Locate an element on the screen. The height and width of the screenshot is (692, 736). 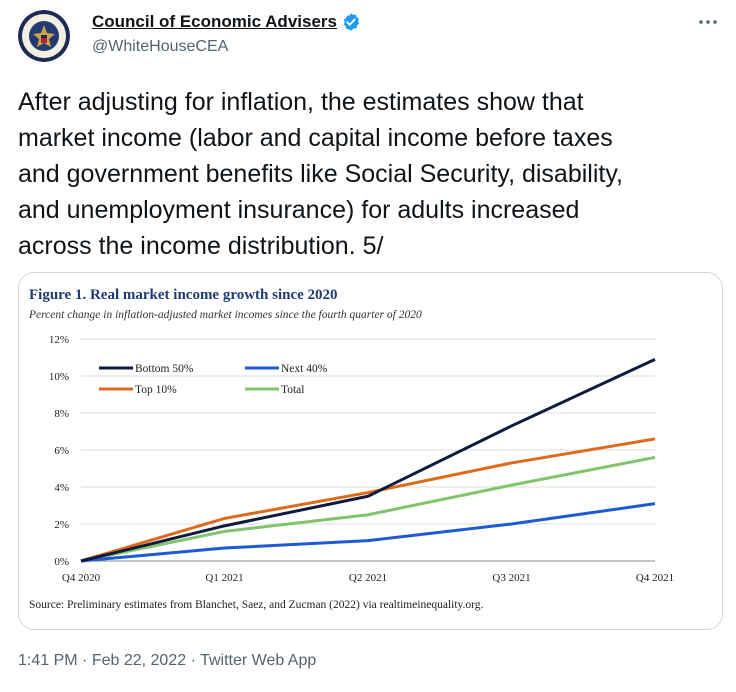
display-name: Council of Economic Advisers is located at coordinates (214, 21).